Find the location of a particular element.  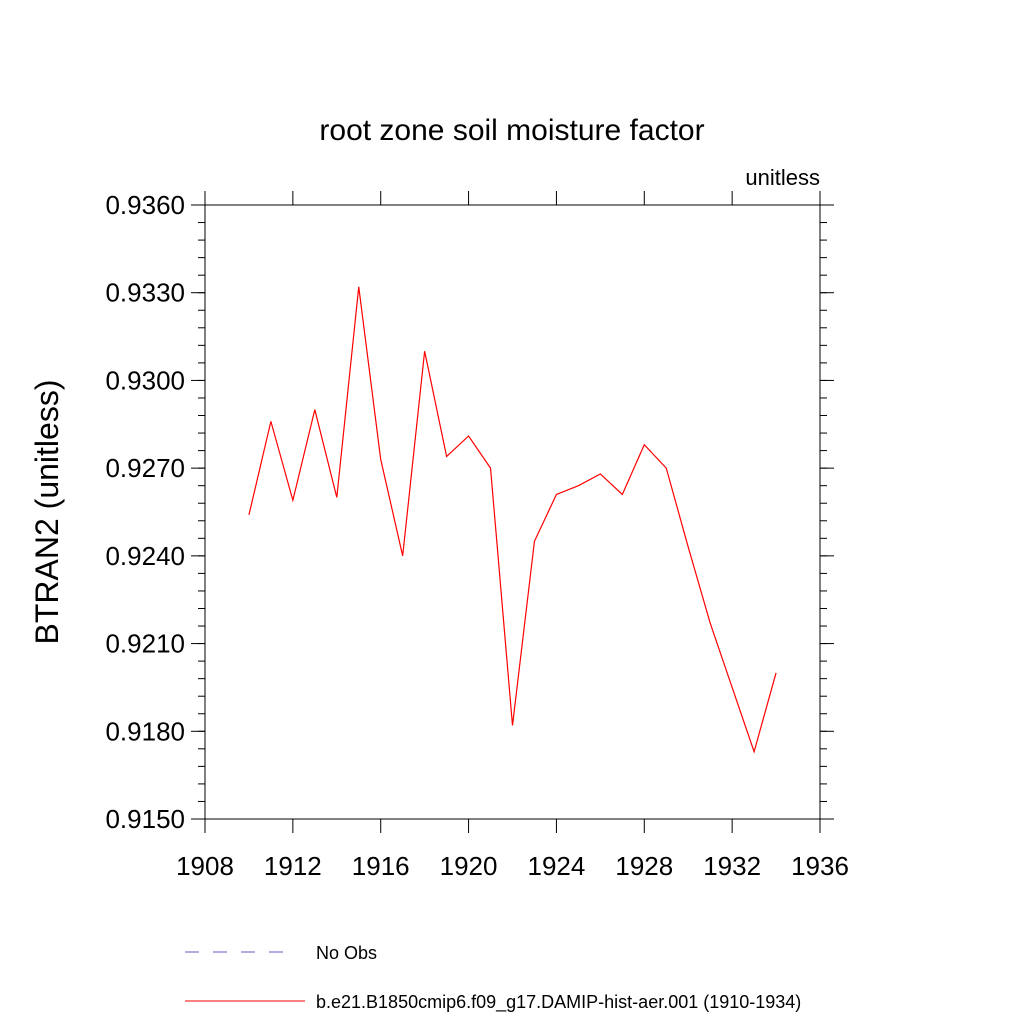

x-tick-label: 1916 is located at coordinates (381, 866).